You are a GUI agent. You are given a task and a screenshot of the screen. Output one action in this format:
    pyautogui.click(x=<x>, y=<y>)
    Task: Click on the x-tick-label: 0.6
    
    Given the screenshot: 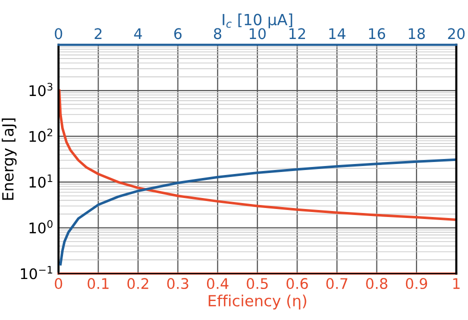 What is the action you would take?
    pyautogui.click(x=297, y=284)
    